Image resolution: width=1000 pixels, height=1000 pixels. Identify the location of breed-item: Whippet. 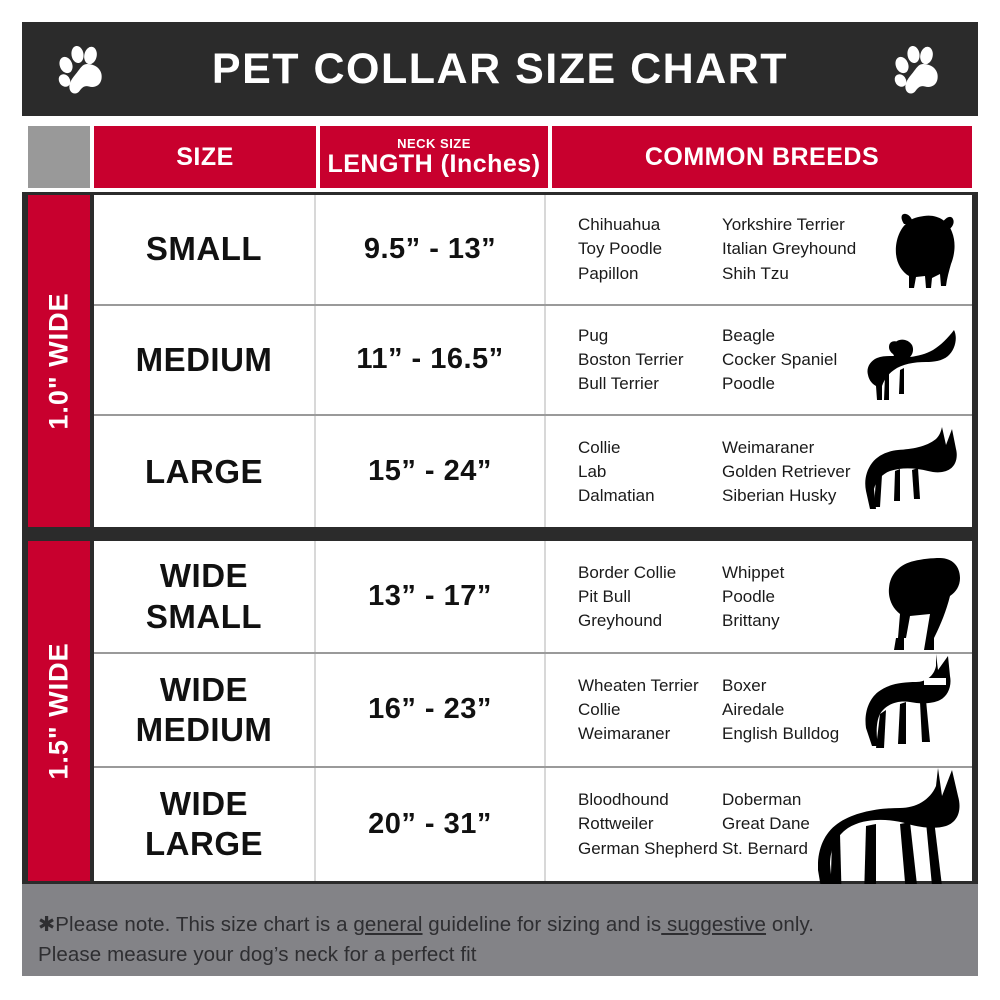
(753, 572).